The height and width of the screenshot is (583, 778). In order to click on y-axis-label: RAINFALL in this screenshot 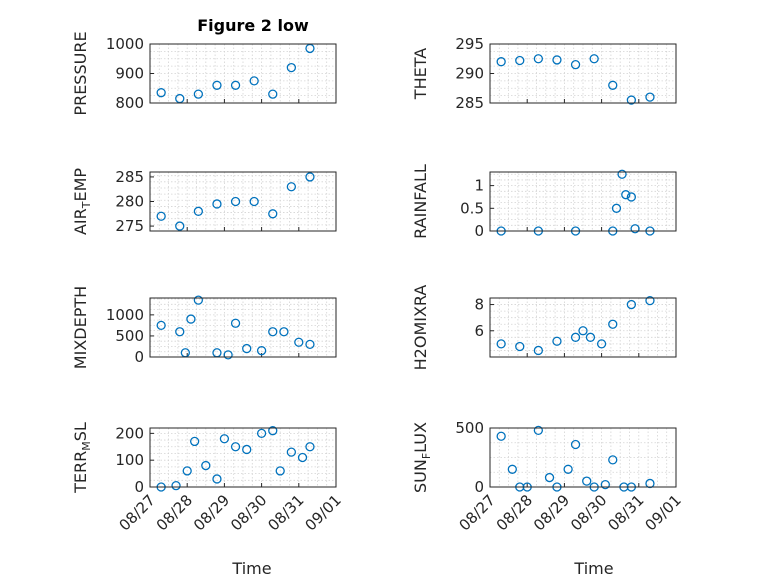, I will do `click(420, 201)`.